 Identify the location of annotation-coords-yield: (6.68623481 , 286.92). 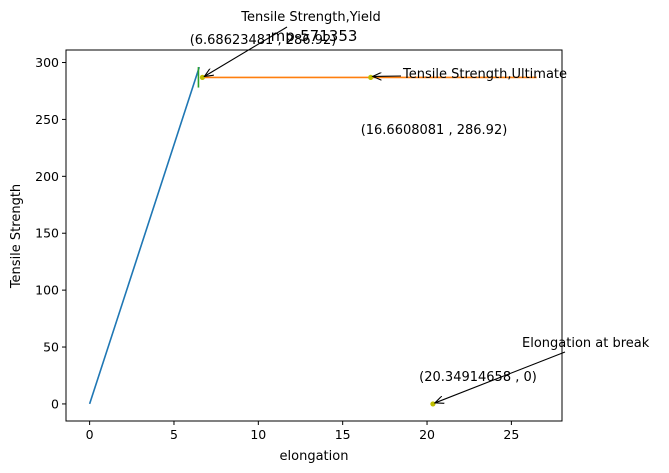
(263, 40).